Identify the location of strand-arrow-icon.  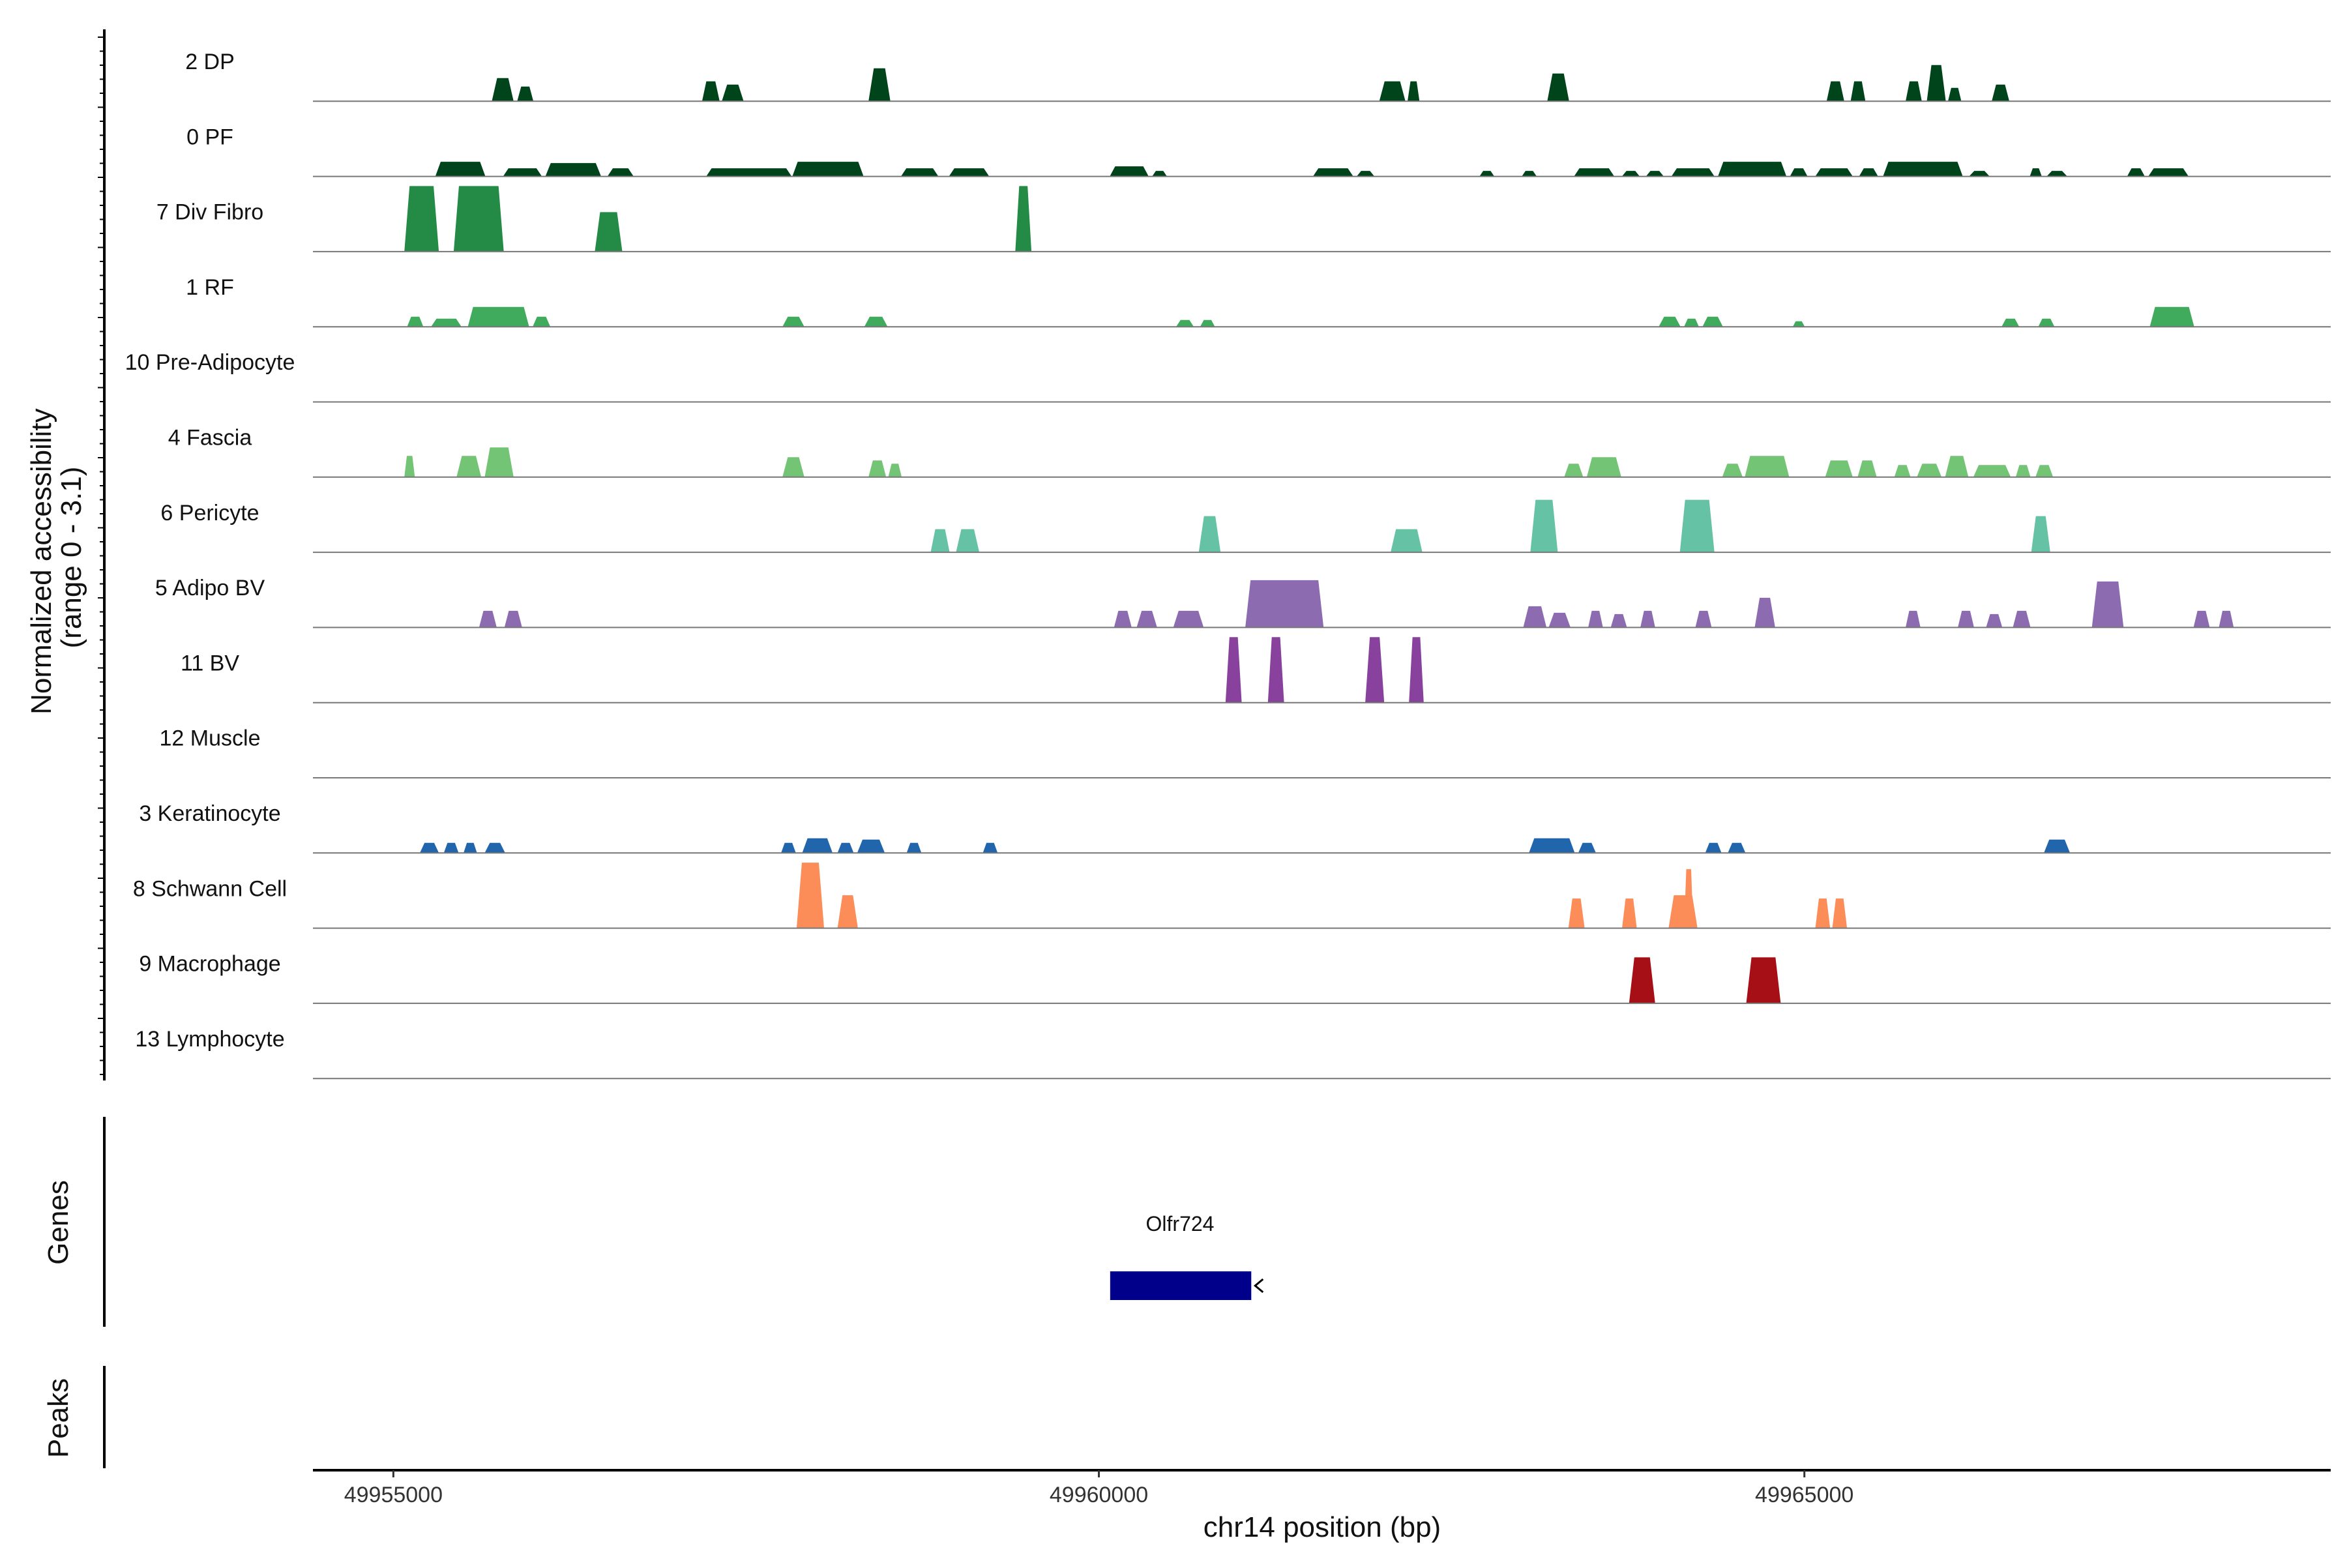
(1258, 1286).